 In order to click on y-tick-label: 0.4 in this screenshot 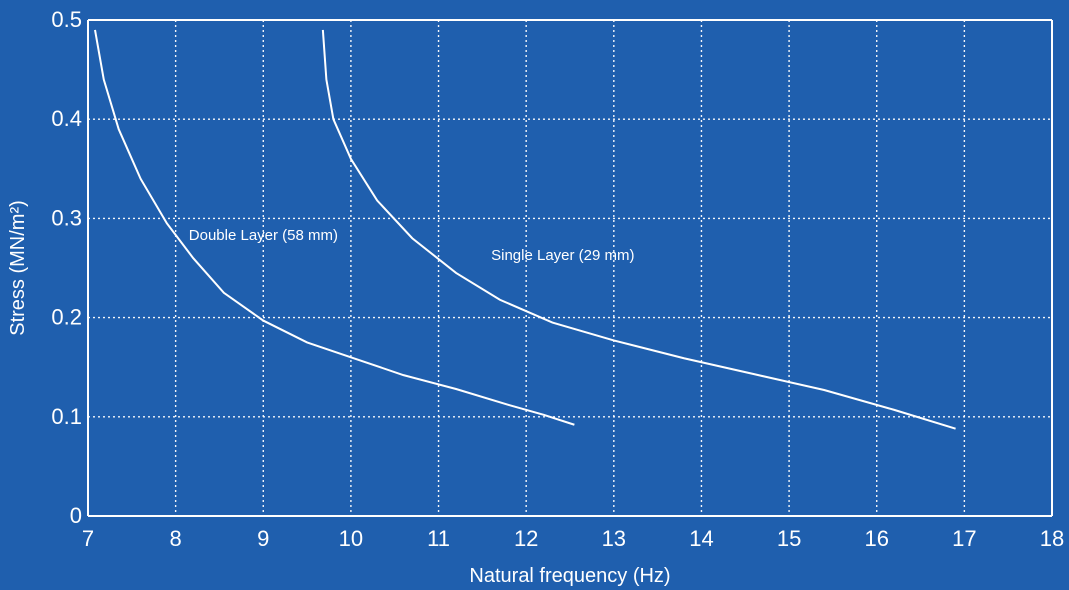, I will do `click(66, 118)`.